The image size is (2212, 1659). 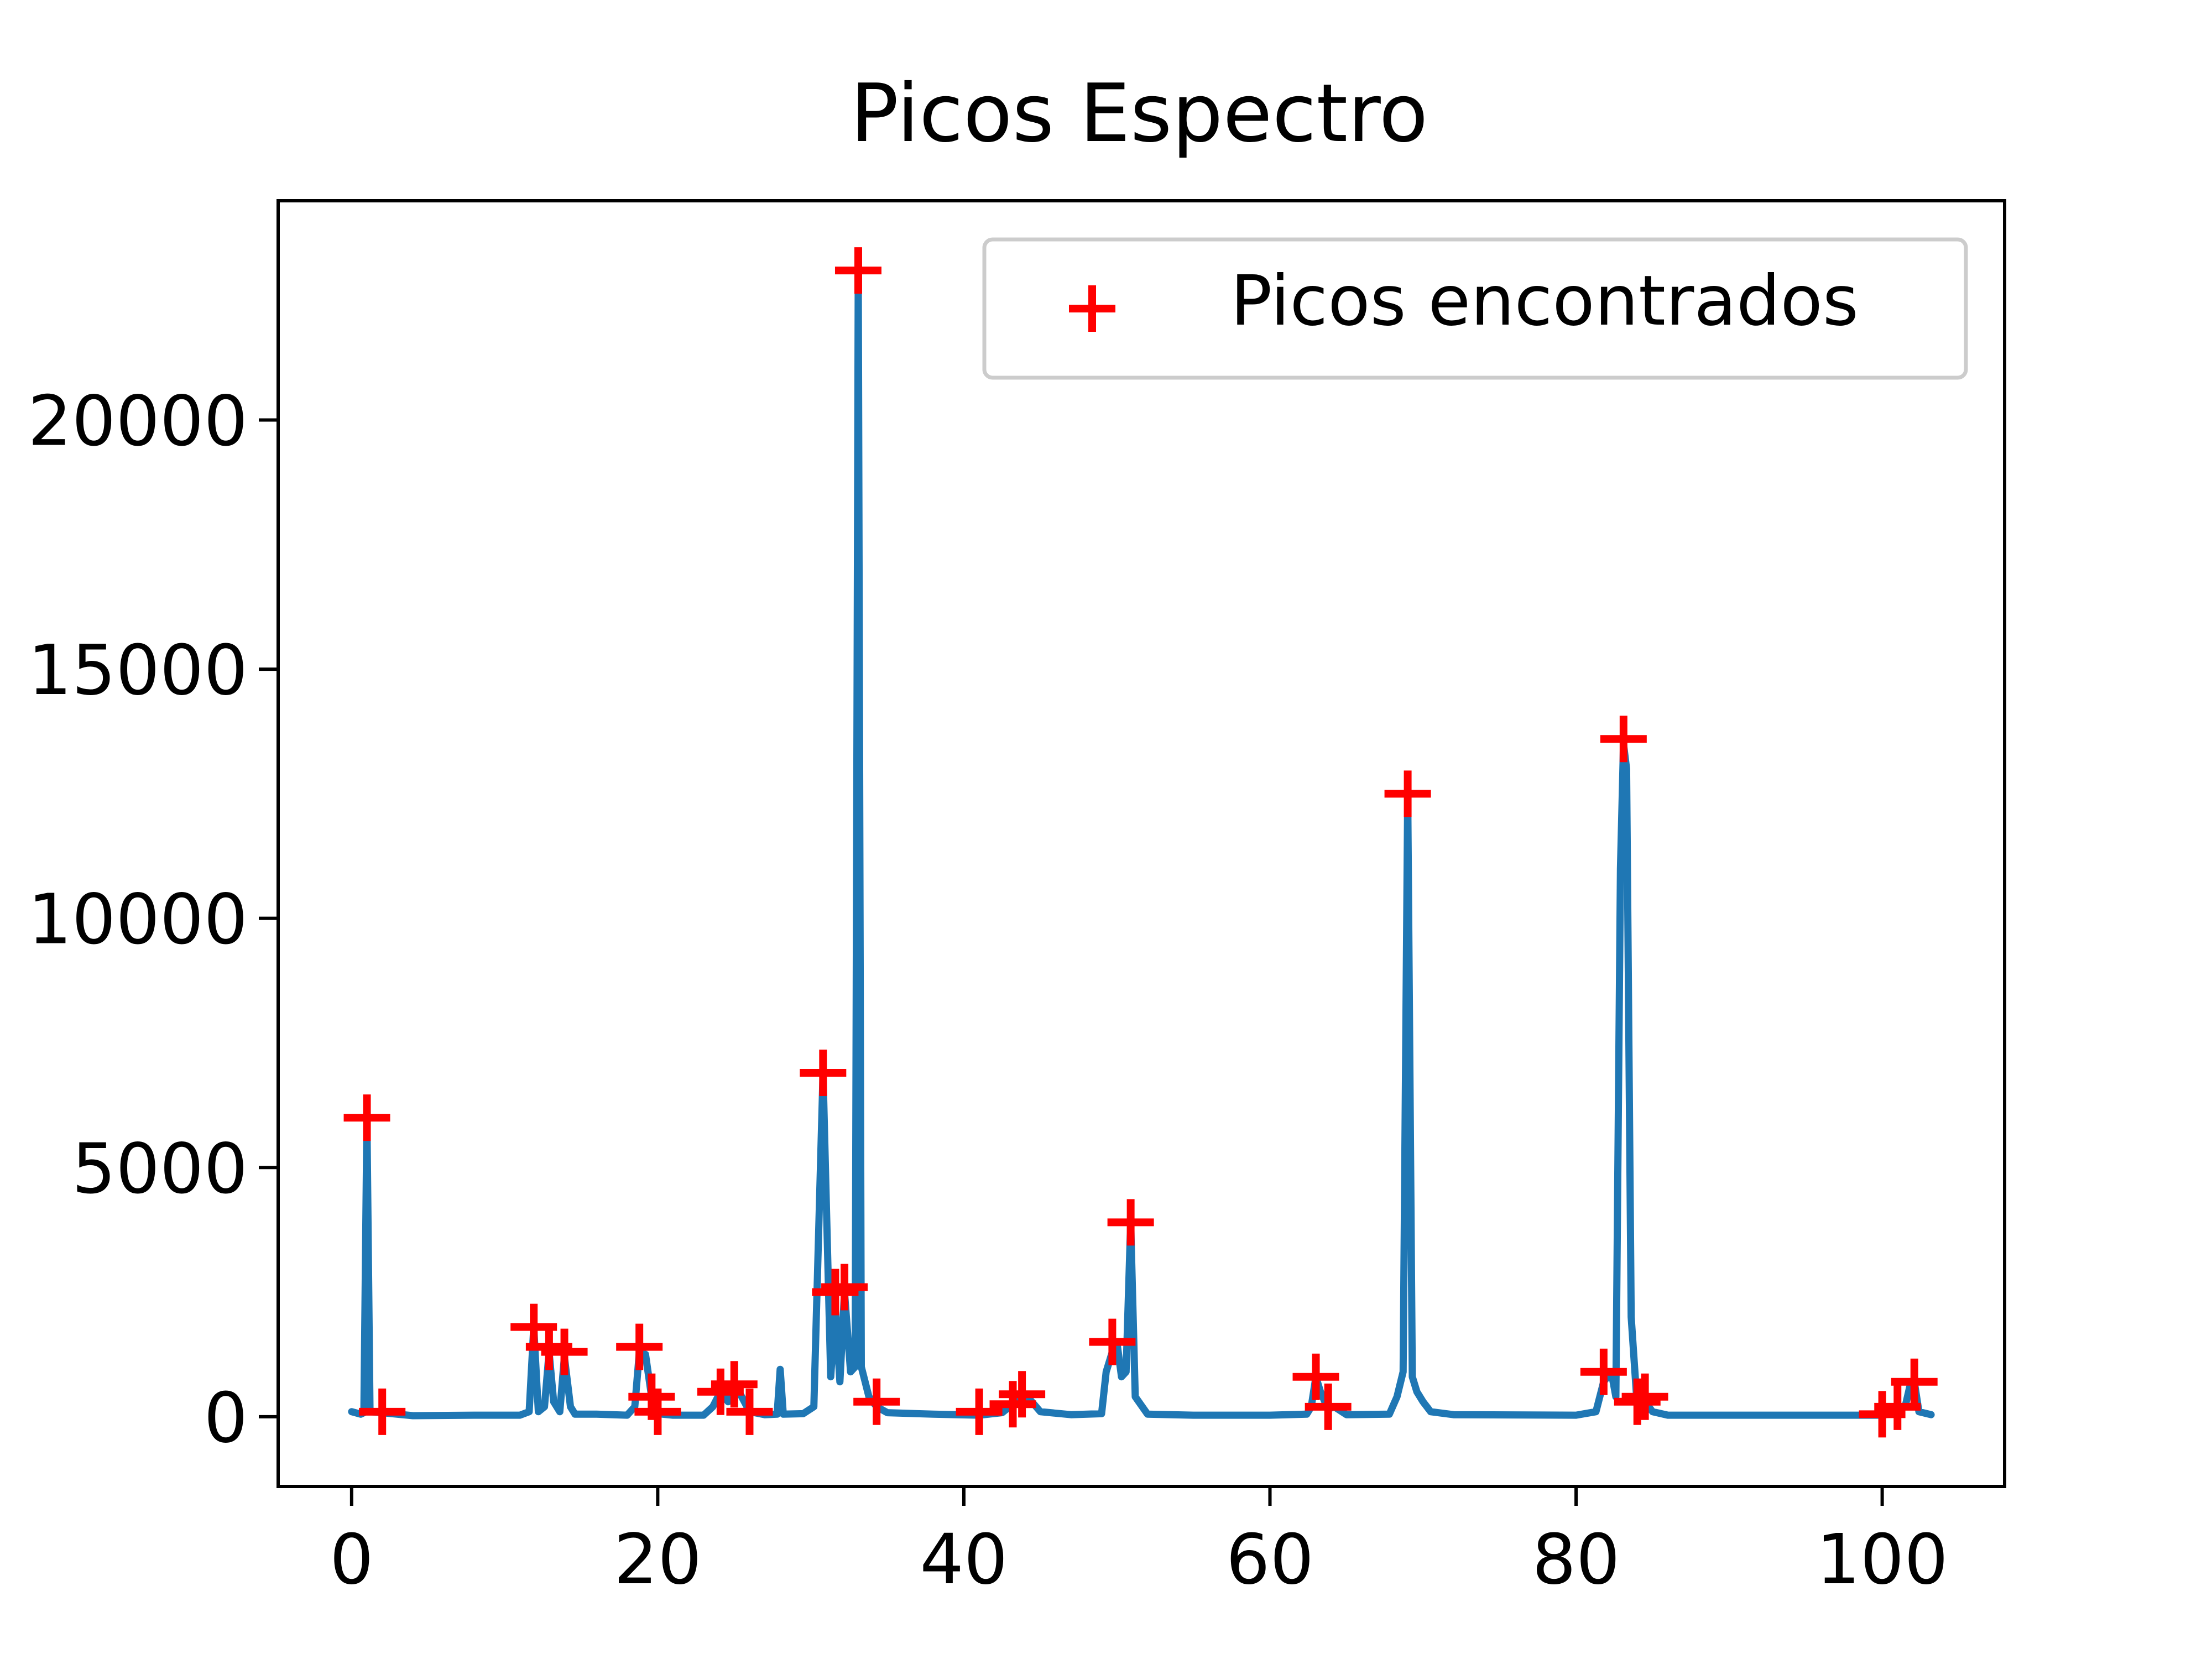 I want to click on x-tick-label: 40, so click(x=964, y=1560).